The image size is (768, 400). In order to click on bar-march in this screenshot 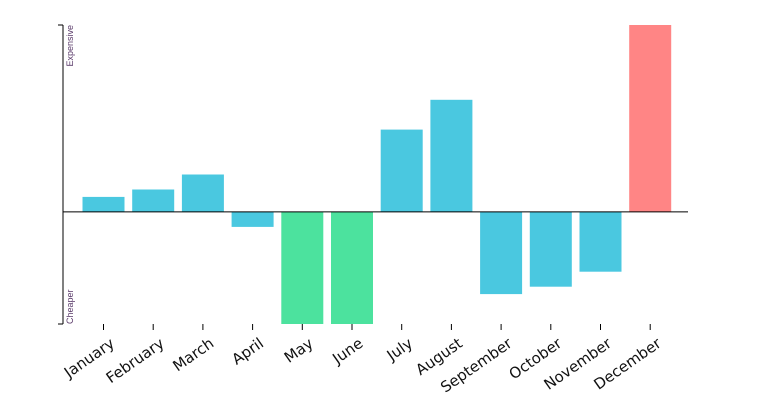, I will do `click(202, 193)`.